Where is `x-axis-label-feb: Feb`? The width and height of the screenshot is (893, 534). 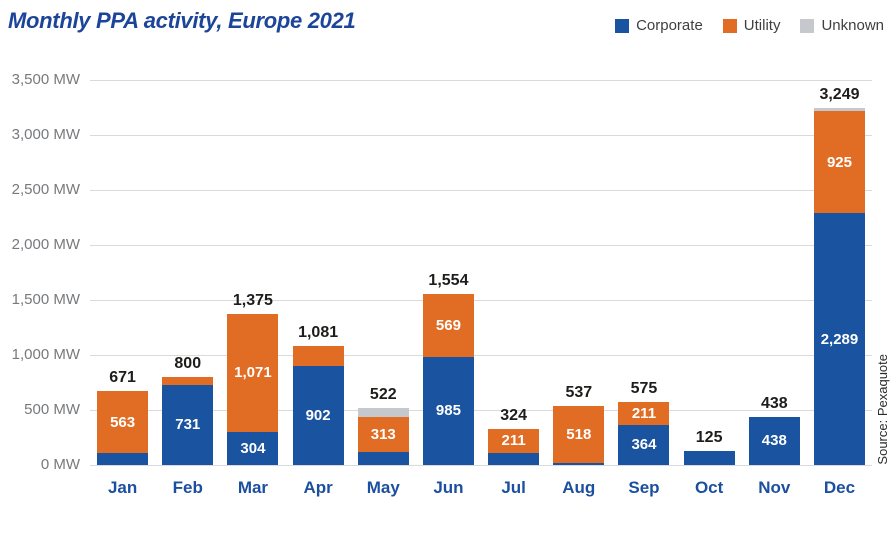 x-axis-label-feb: Feb is located at coordinates (187, 487).